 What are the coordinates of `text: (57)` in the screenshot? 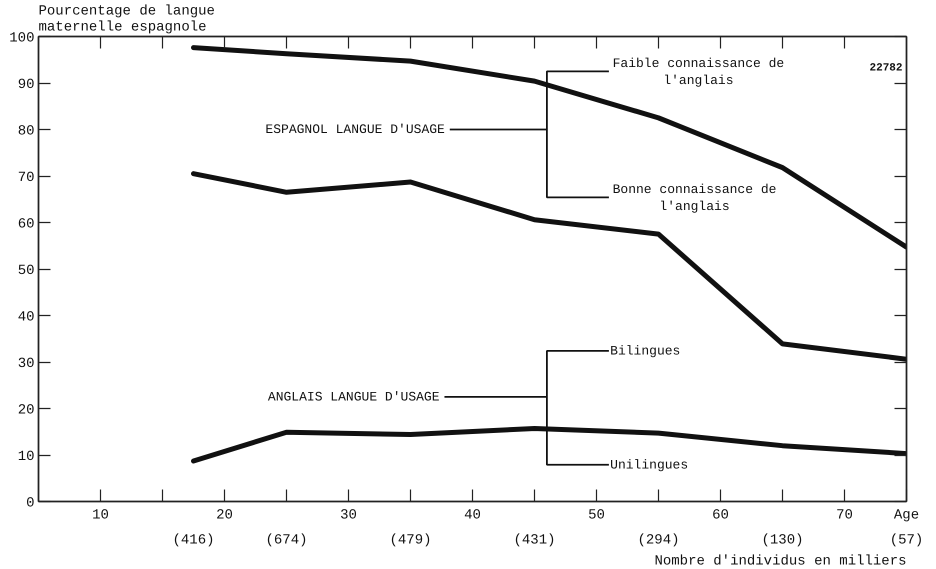 It's located at (907, 540).